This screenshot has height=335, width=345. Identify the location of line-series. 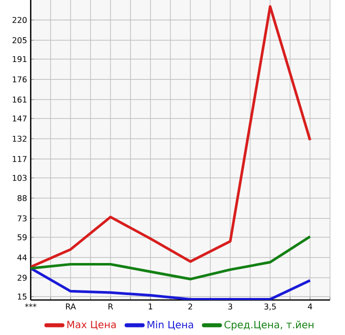
(171, 257).